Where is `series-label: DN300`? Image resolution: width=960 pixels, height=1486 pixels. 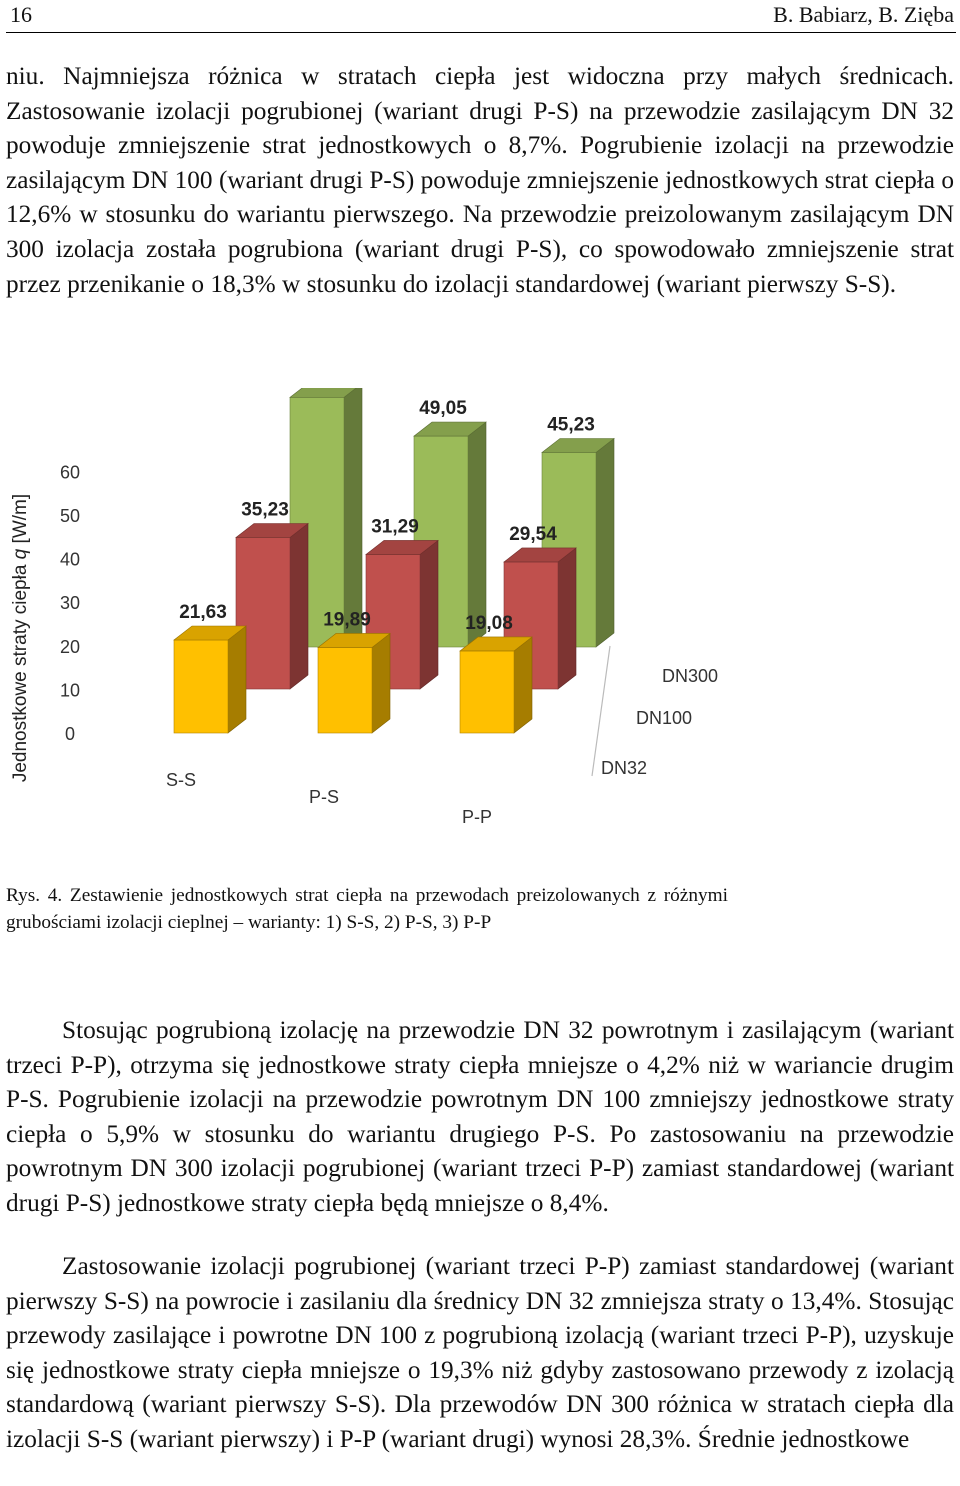 series-label: DN300 is located at coordinates (690, 676).